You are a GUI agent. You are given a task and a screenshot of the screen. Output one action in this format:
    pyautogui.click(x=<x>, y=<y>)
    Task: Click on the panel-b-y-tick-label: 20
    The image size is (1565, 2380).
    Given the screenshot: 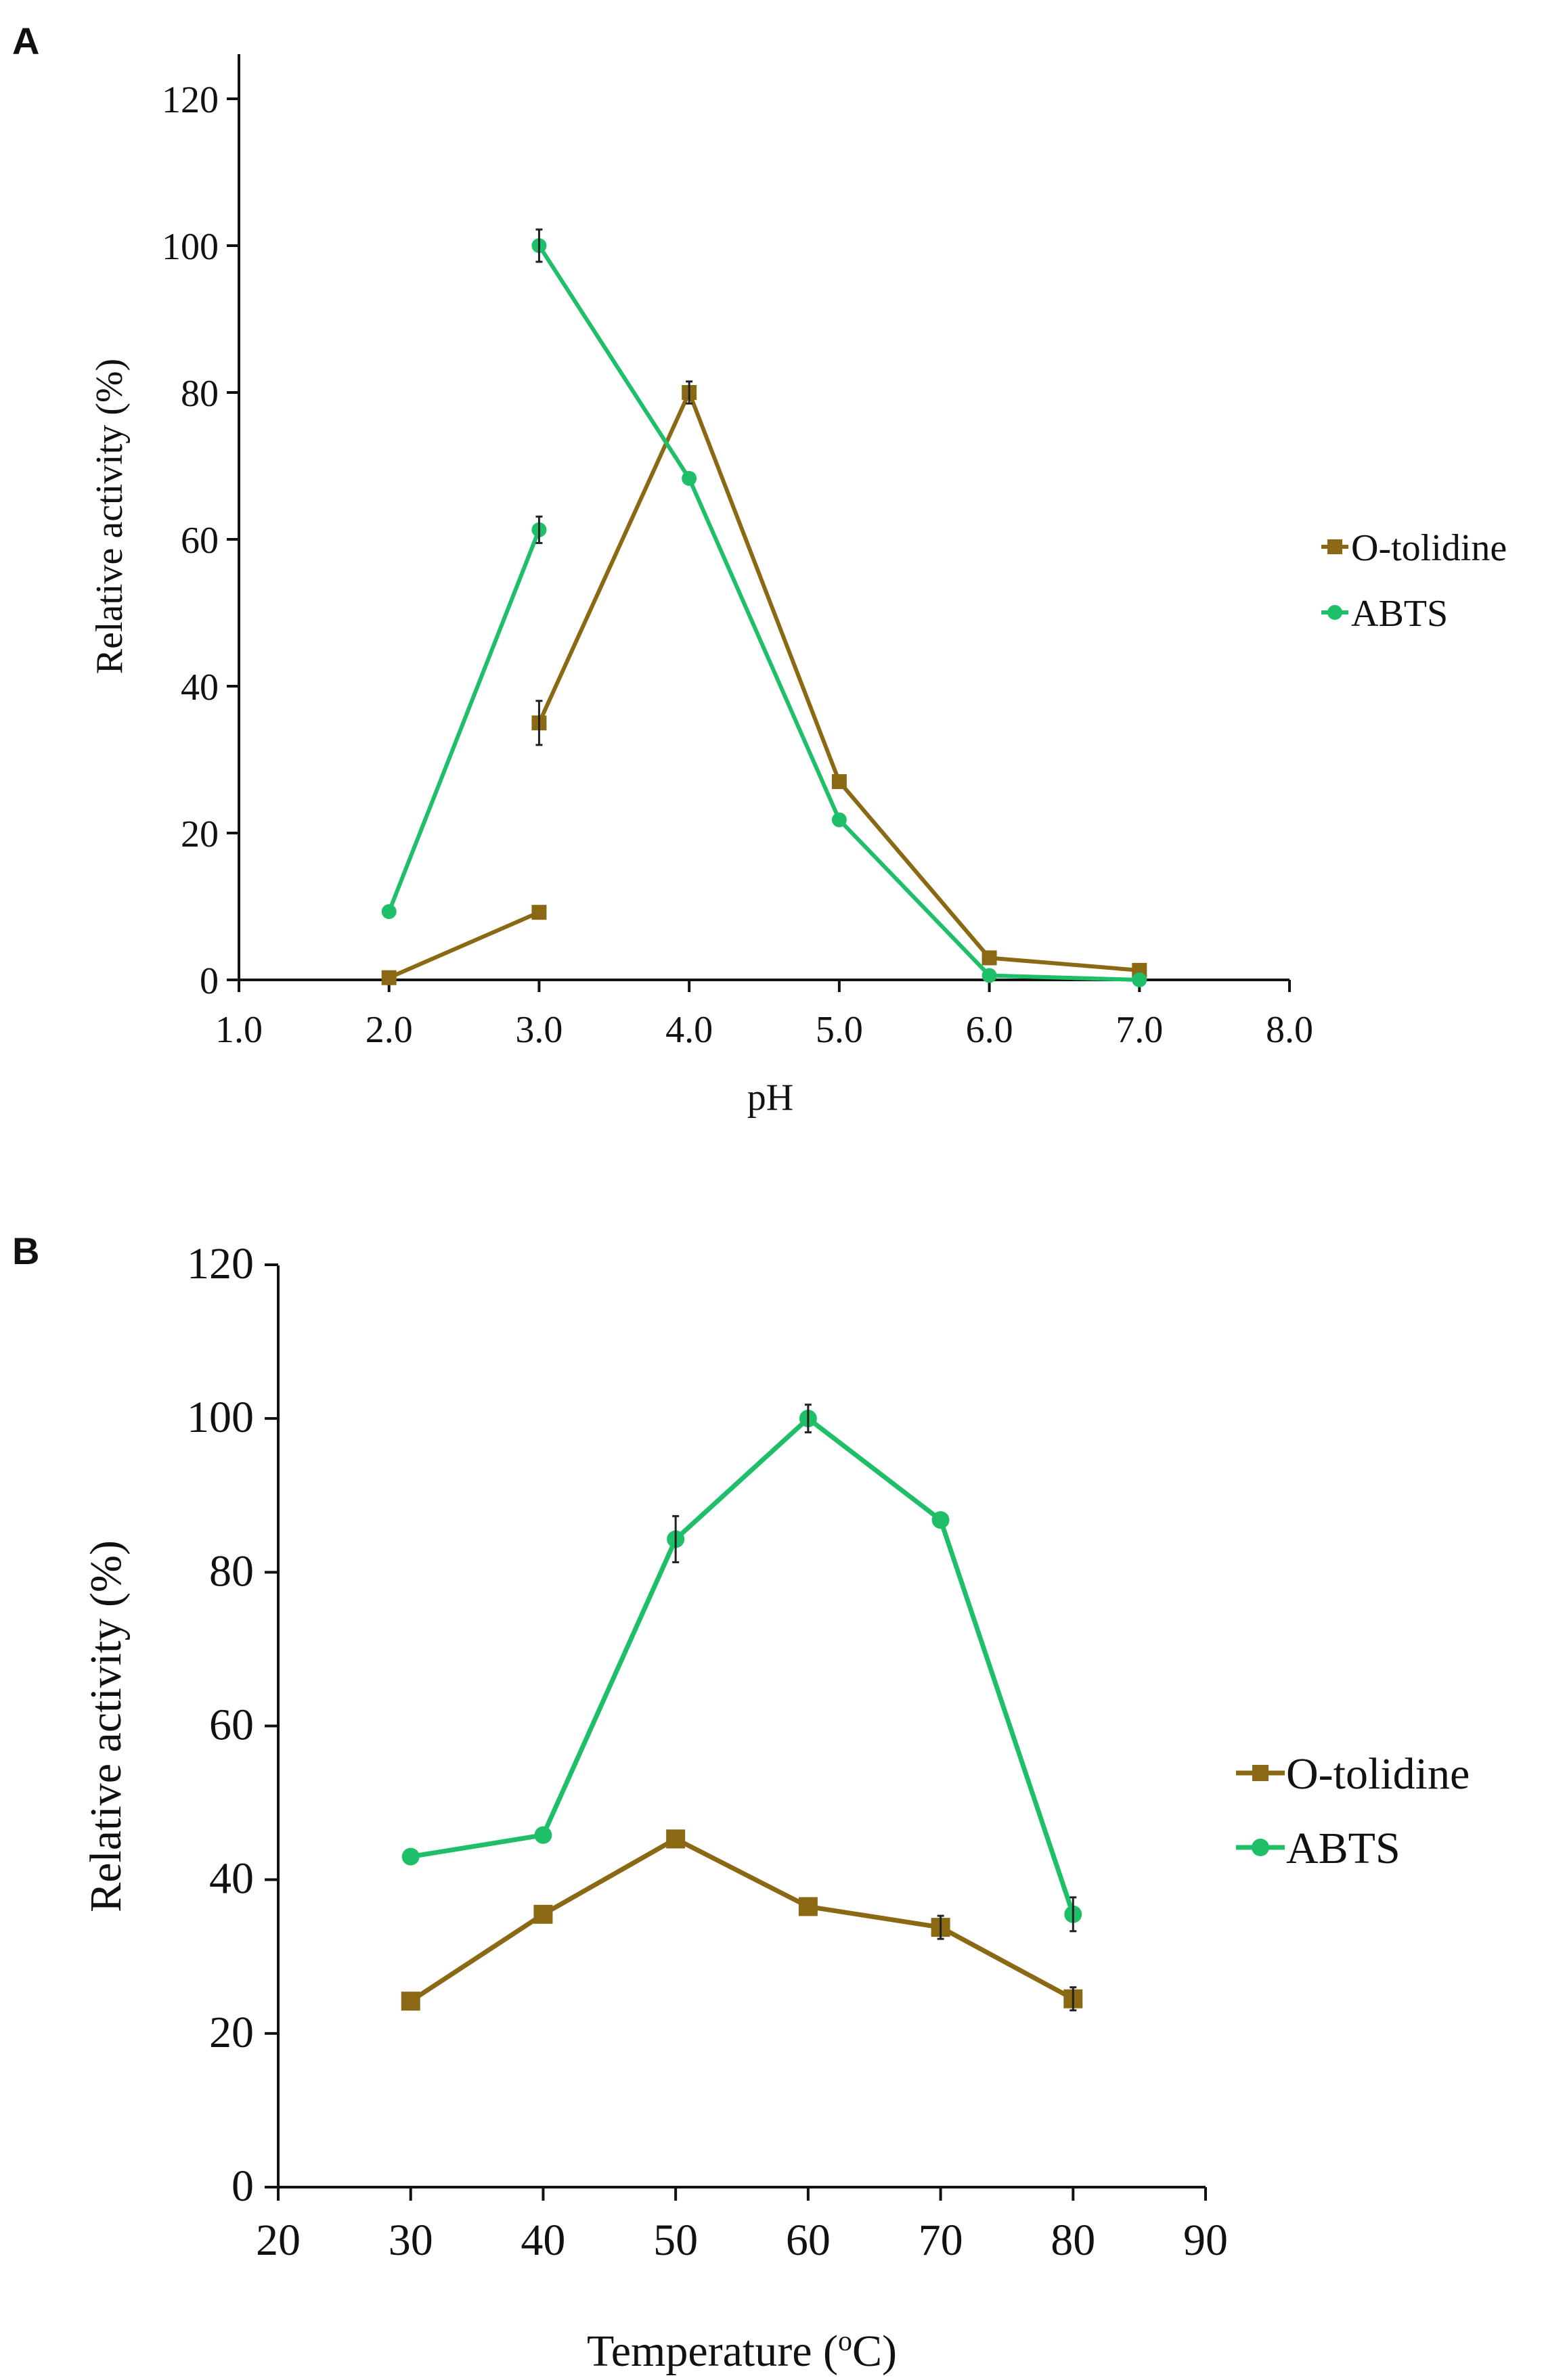 What is the action you would take?
    pyautogui.click(x=231, y=2033)
    